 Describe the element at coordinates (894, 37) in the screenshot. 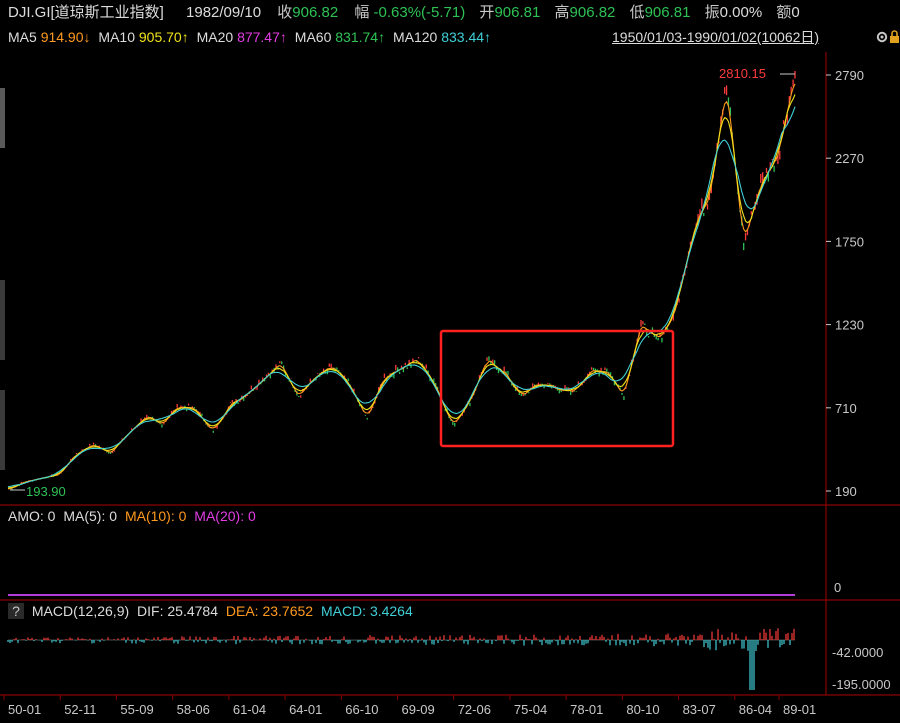

I see `lock-icon` at that location.